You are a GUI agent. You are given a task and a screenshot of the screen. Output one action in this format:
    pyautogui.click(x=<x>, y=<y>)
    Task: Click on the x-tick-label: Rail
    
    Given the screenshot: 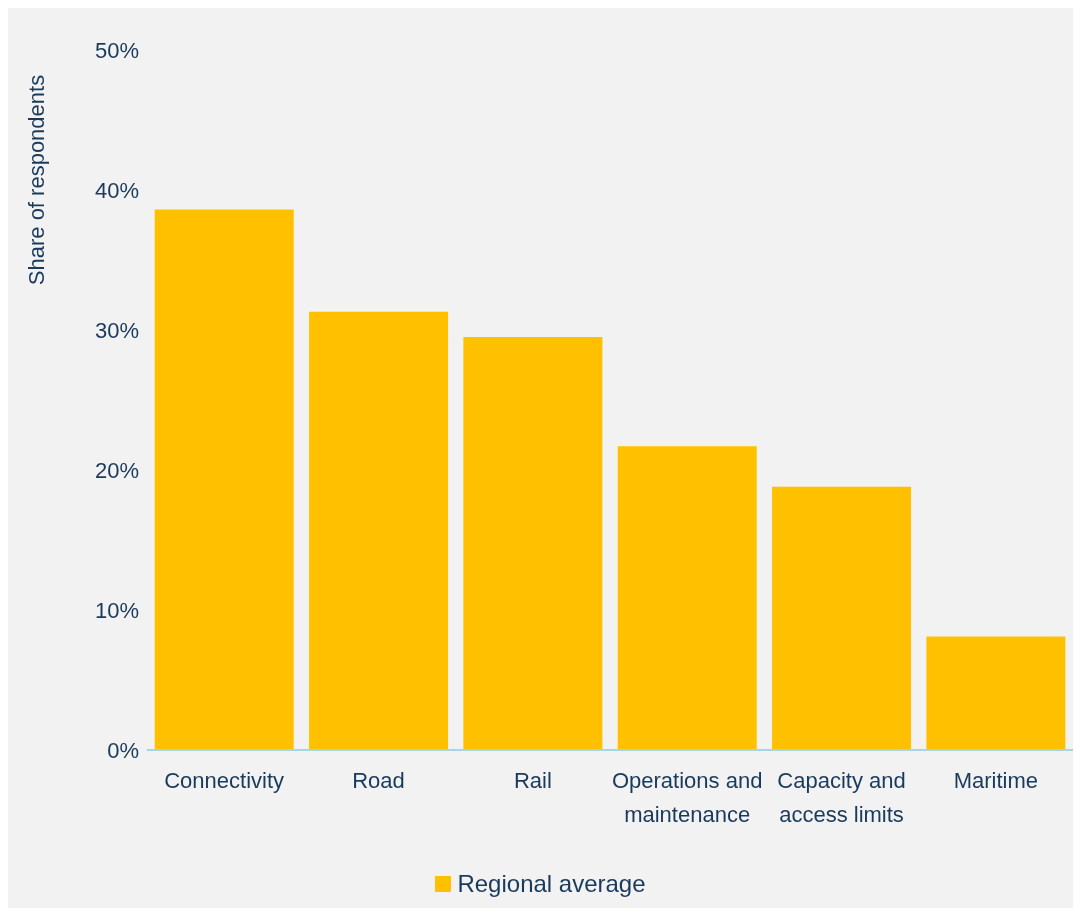 What is the action you would take?
    pyautogui.click(x=532, y=780)
    